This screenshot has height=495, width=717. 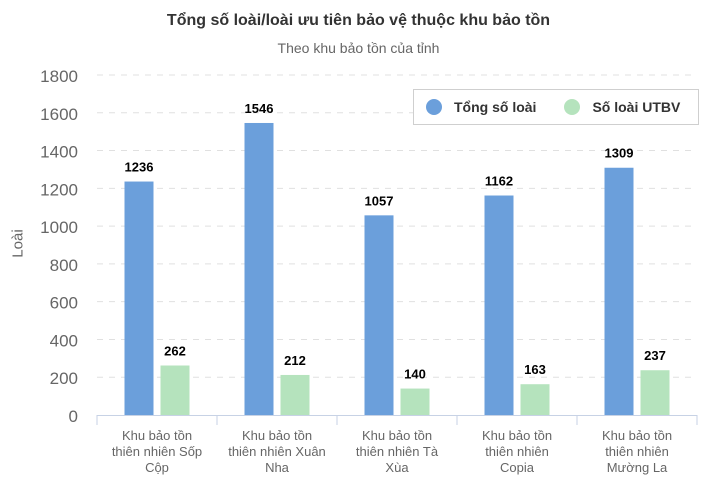 I want to click on legend-item-total: Tổng số loài, so click(x=481, y=107).